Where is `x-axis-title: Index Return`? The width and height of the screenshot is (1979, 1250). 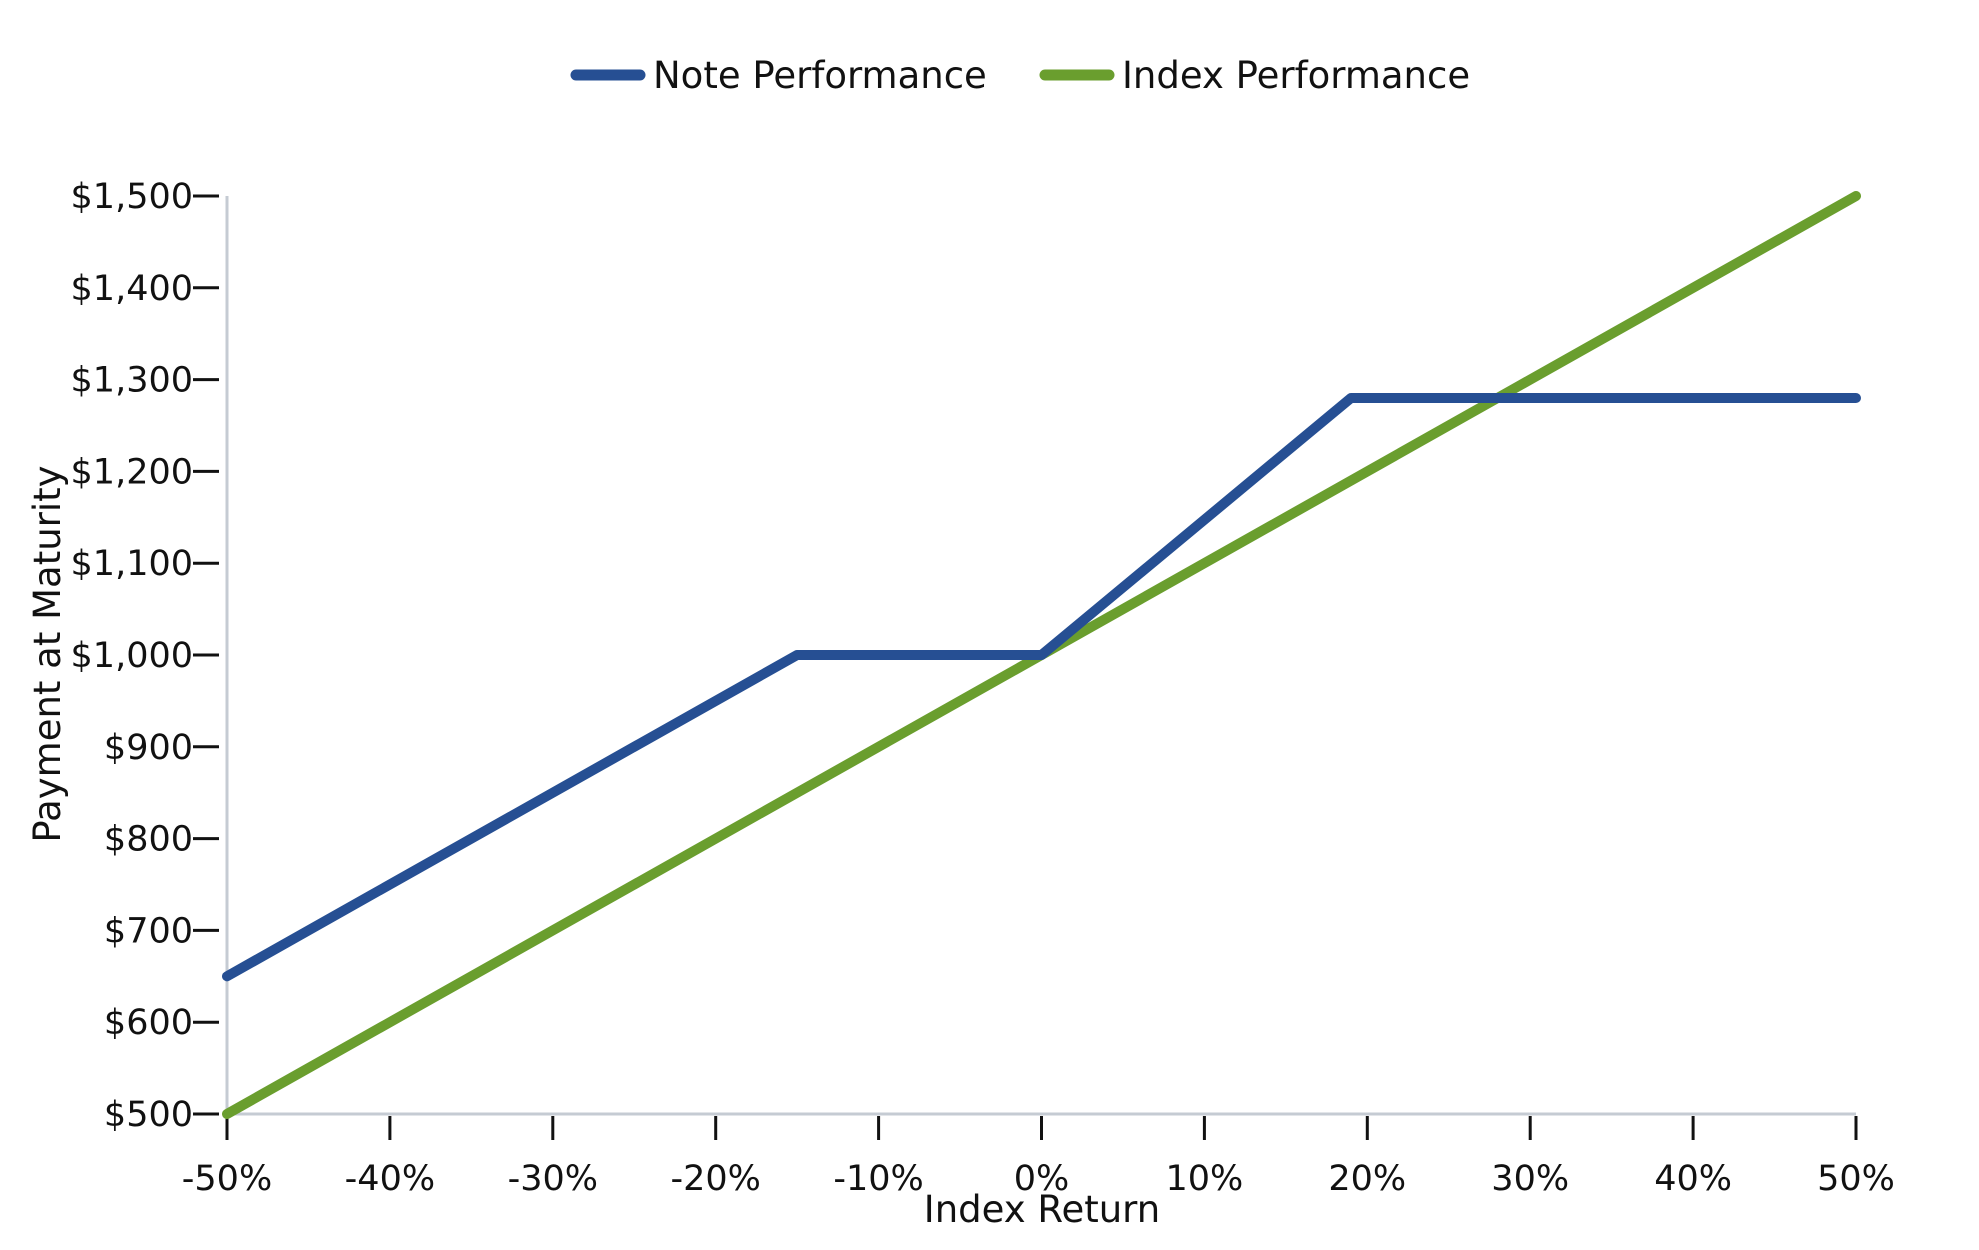
x-axis-title: Index Return is located at coordinates (1042, 1209).